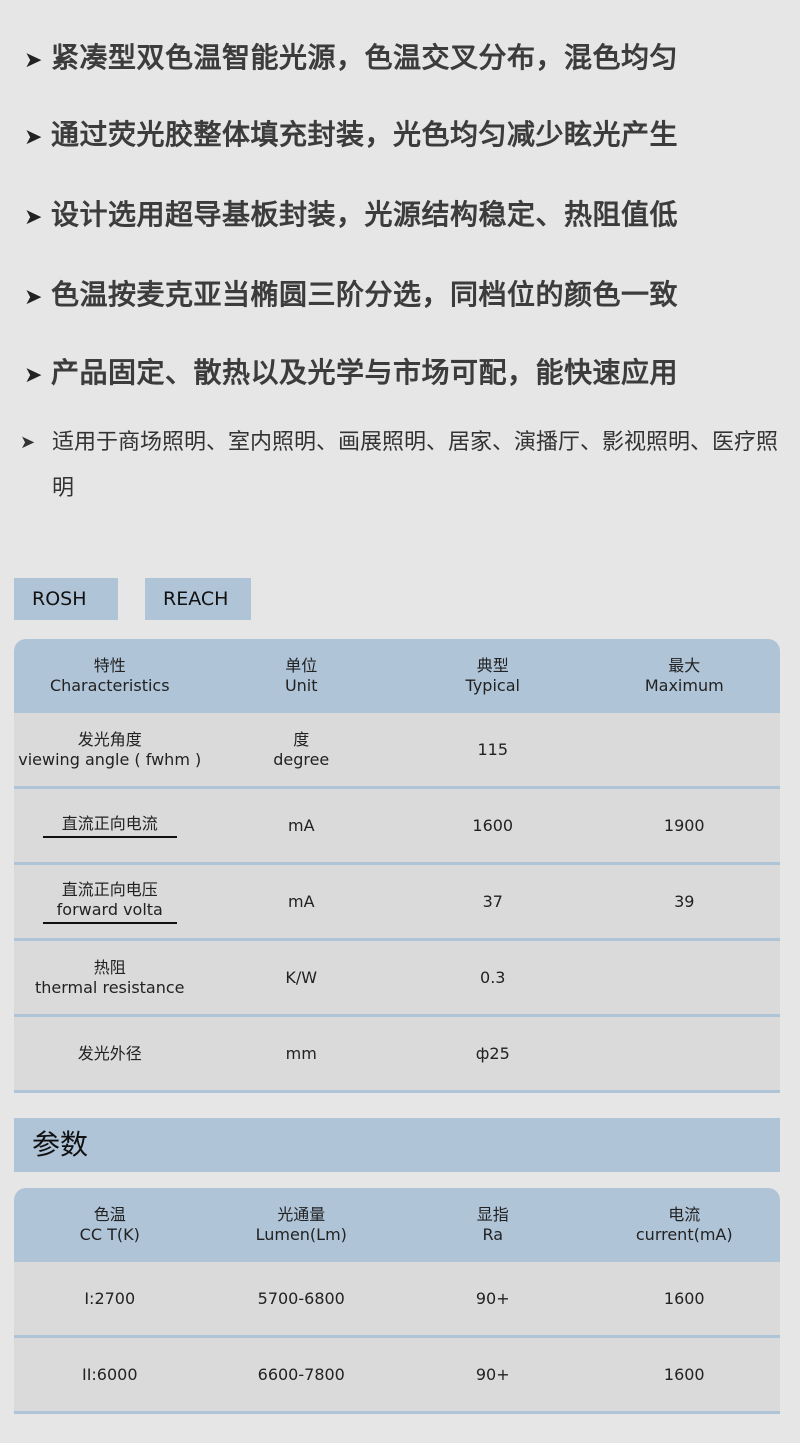 Image resolution: width=800 pixels, height=1443 pixels. What do you see at coordinates (301, 1225) in the screenshot?
I see `header-lumen: 光通量 Lumen(Lm)` at bounding box center [301, 1225].